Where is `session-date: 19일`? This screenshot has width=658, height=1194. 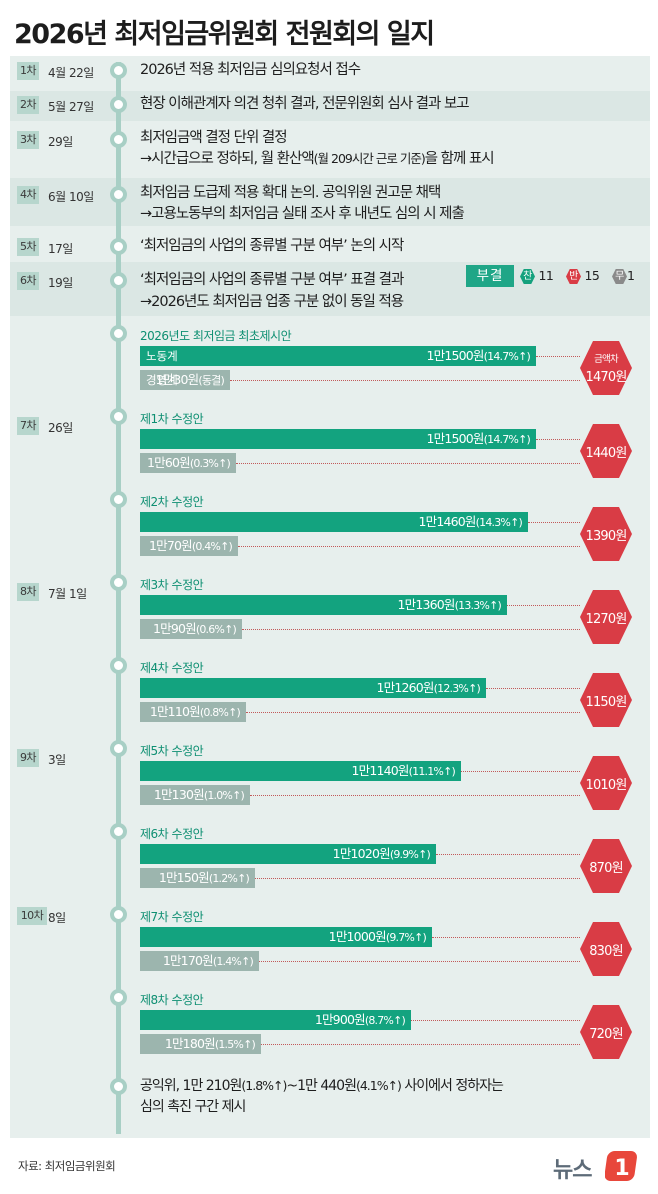
session-date: 19일 is located at coordinates (60, 283).